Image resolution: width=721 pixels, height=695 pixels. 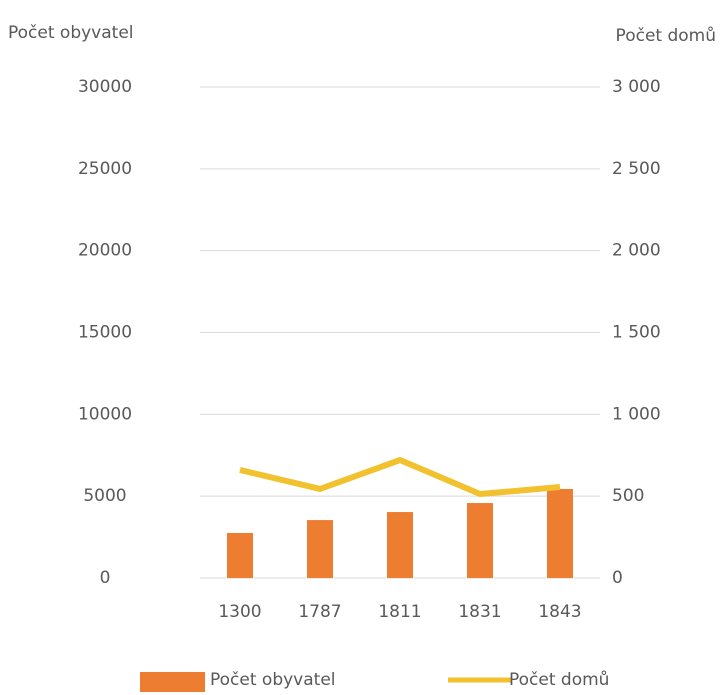 I want to click on y2-tick-label: 500, so click(x=628, y=496).